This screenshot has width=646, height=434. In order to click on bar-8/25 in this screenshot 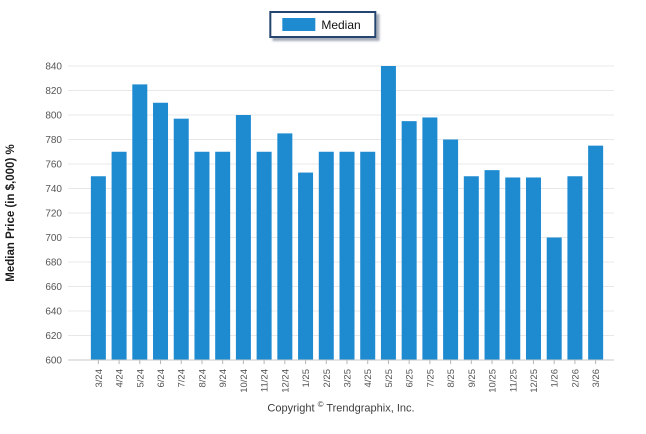, I will do `click(451, 250)`.